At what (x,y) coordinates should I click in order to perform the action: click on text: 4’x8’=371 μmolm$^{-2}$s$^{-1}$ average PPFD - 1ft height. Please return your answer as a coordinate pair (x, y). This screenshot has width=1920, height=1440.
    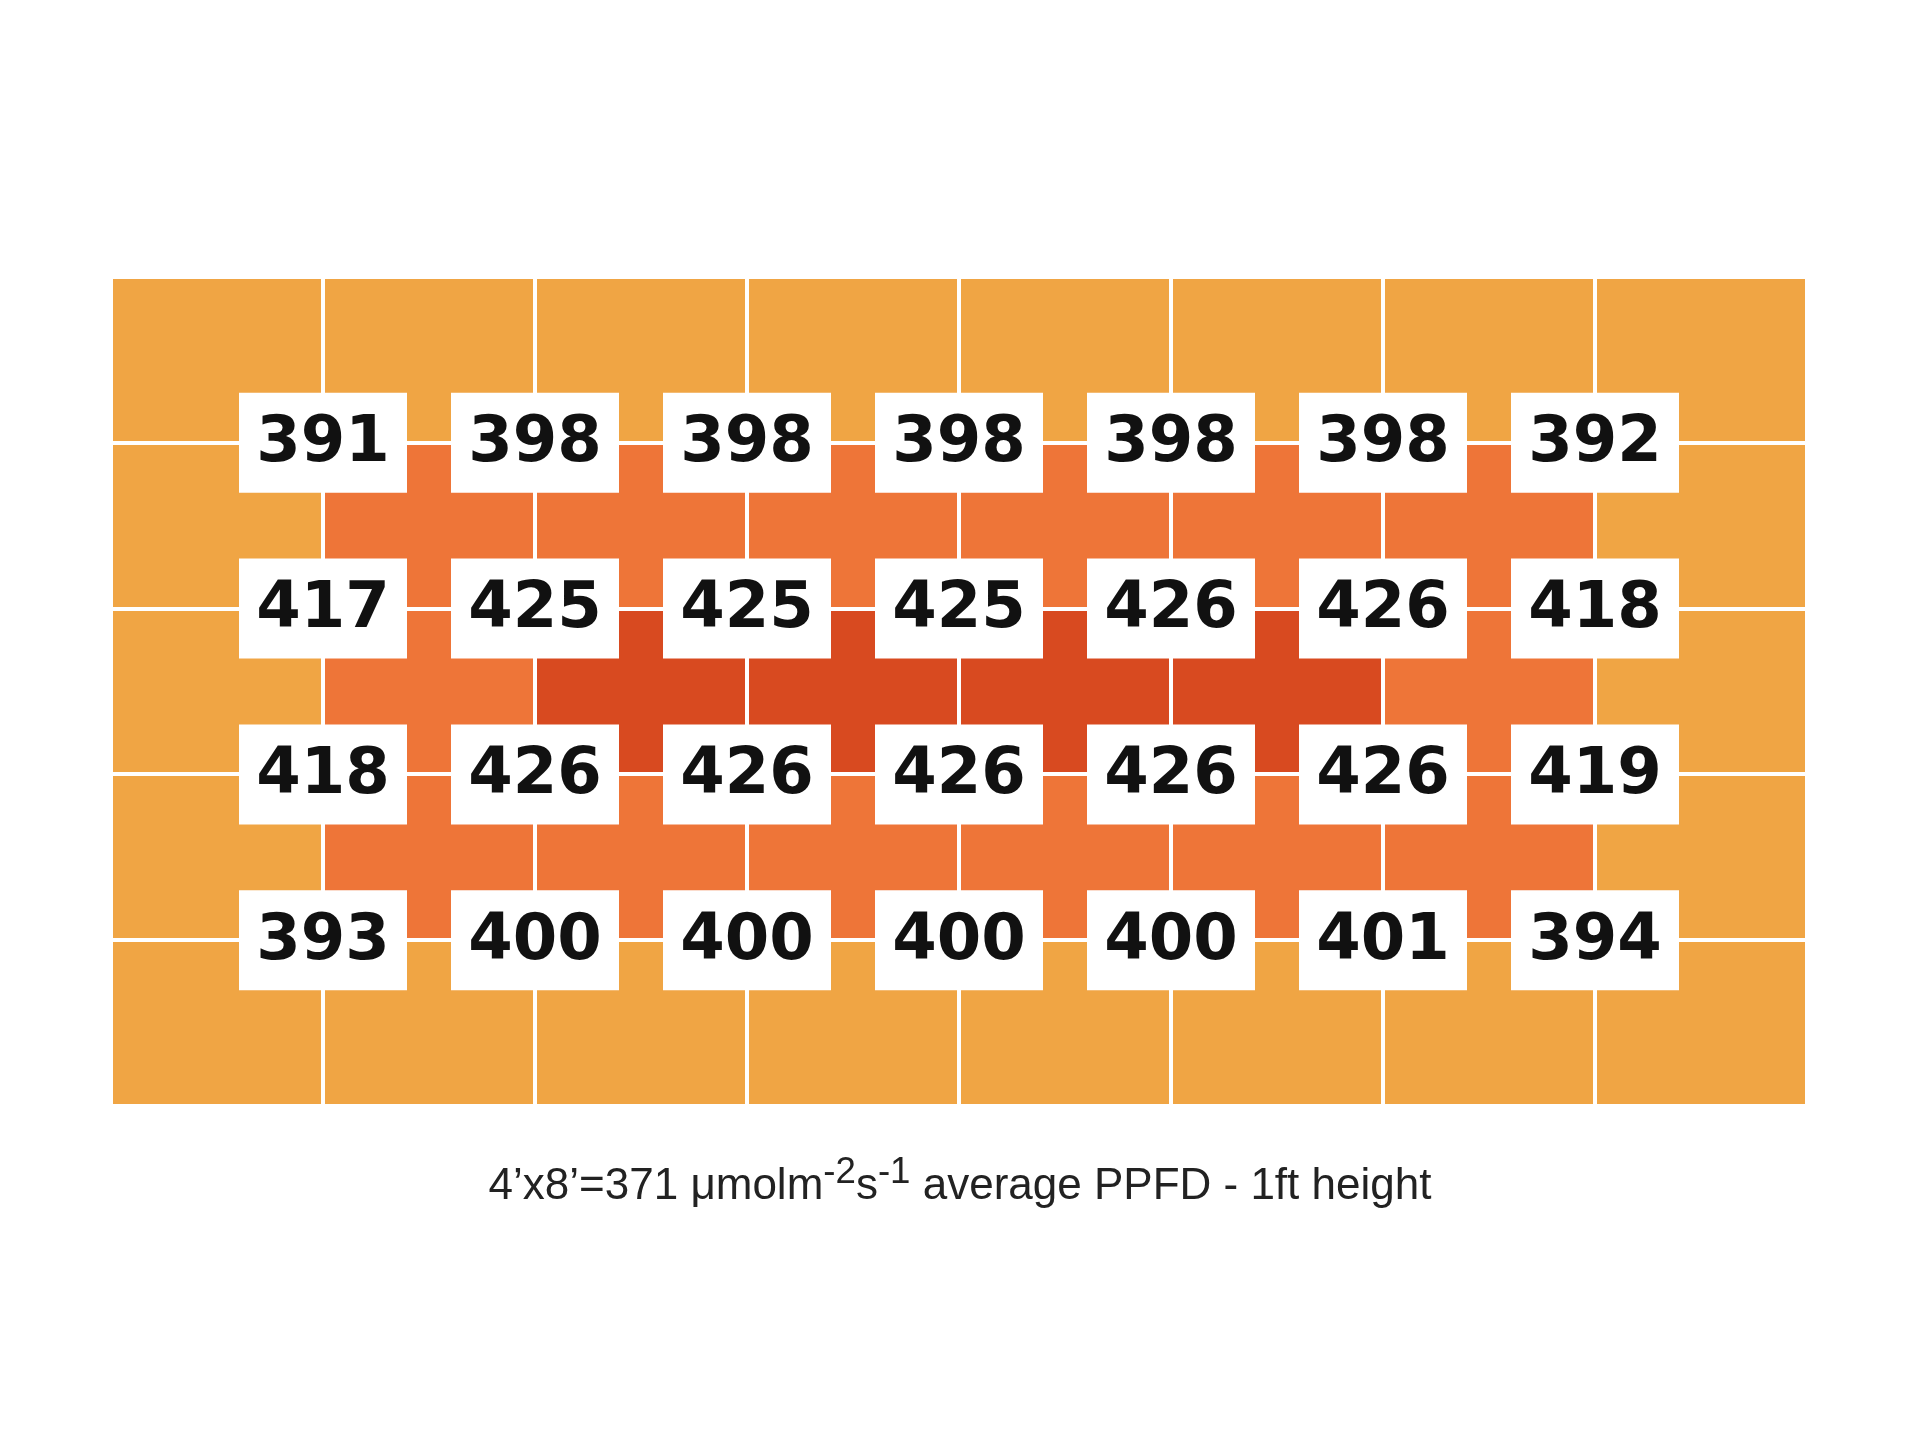
    Looking at the image, I should click on (960, 1179).